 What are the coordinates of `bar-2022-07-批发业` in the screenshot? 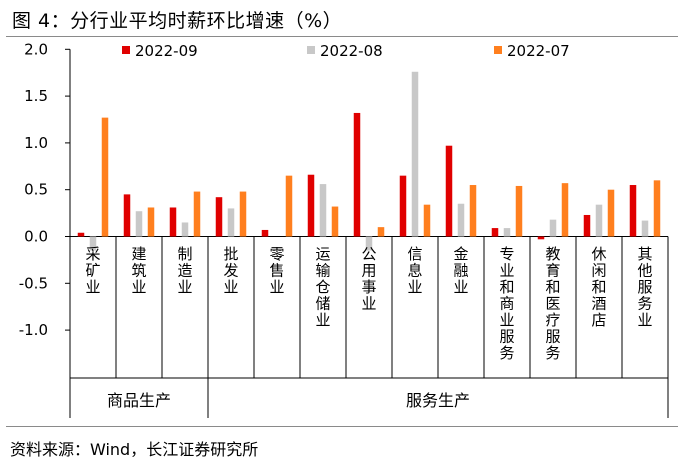 It's located at (243, 214).